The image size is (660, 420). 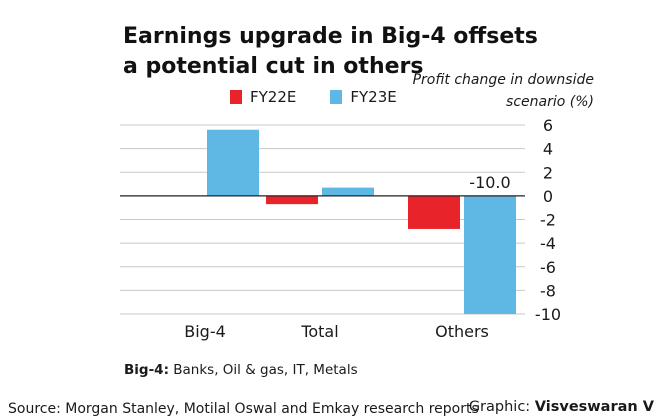 I want to click on y-tick-label: -4, so click(x=548, y=243).